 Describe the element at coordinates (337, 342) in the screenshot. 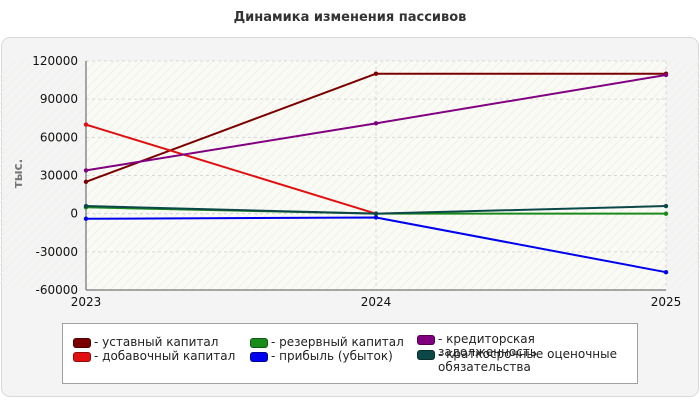

I see `legend-label-2: - резервный капитал` at that location.